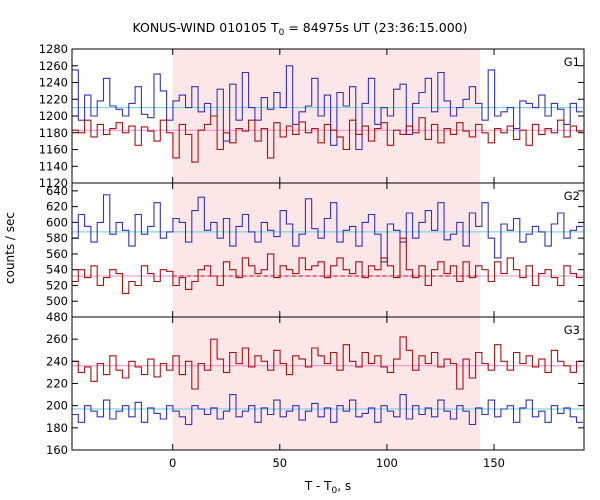 This screenshot has width=600, height=500. I want to click on y-tick-label: 200, so click(57, 406).